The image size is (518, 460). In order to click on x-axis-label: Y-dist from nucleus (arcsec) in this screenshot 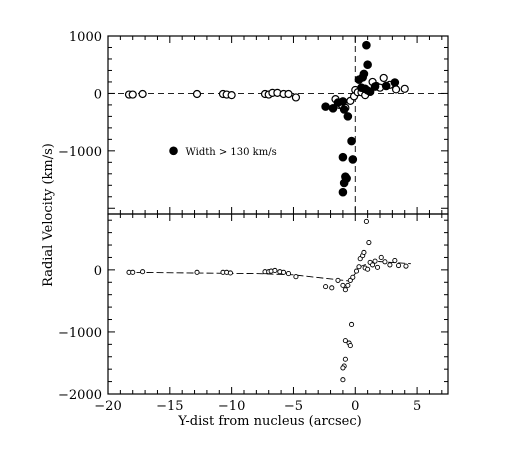, I will do `click(269, 421)`.